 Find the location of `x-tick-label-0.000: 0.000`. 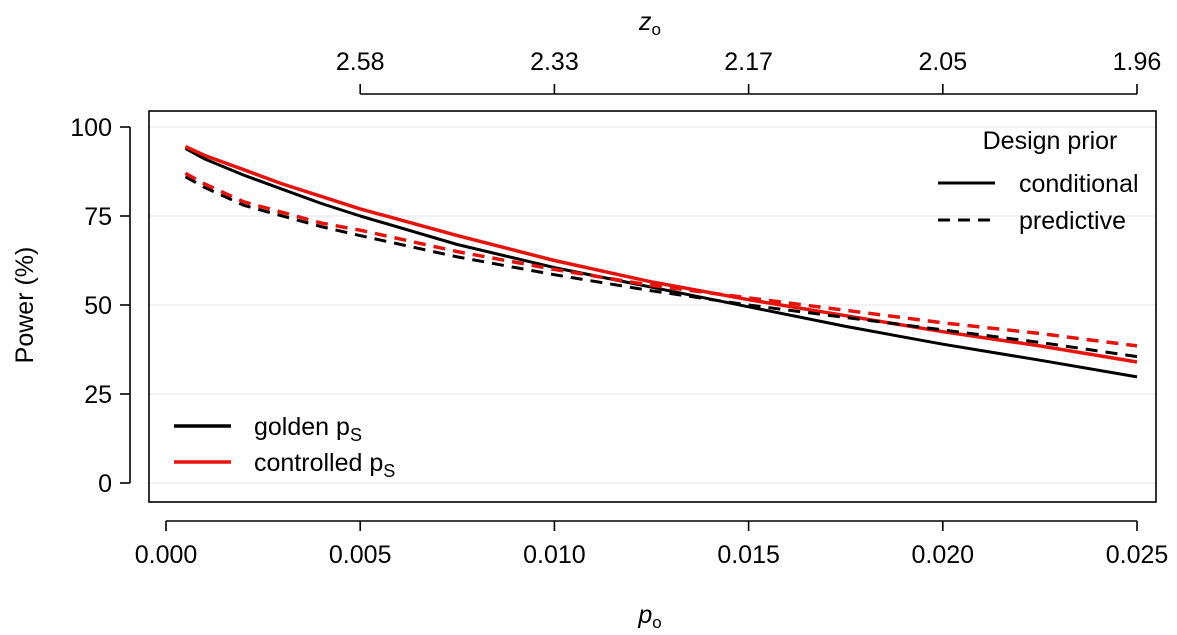

x-tick-label-0.000: 0.000 is located at coordinates (166, 555).